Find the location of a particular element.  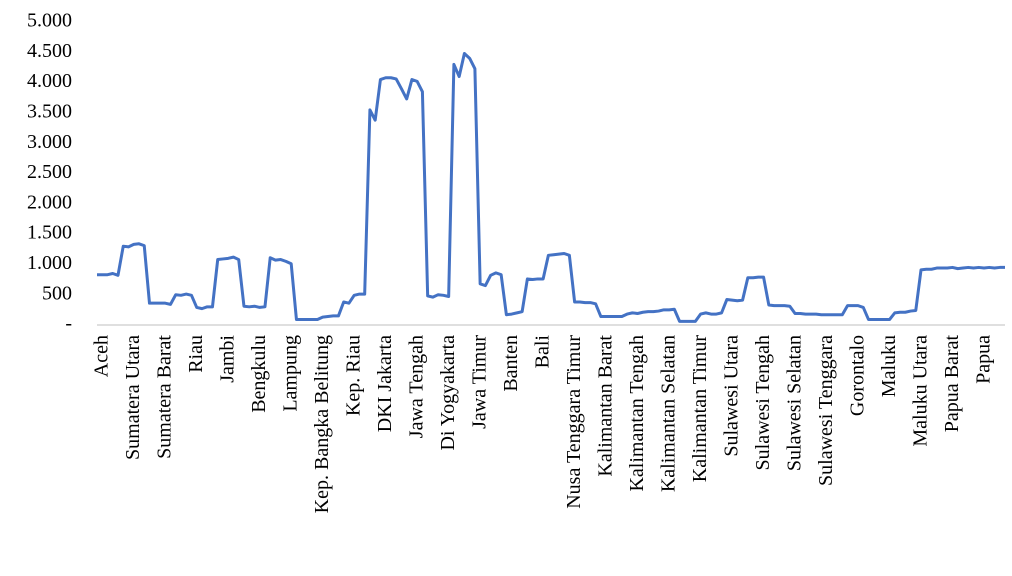

x-tick-label: Riau is located at coordinates (196, 354).